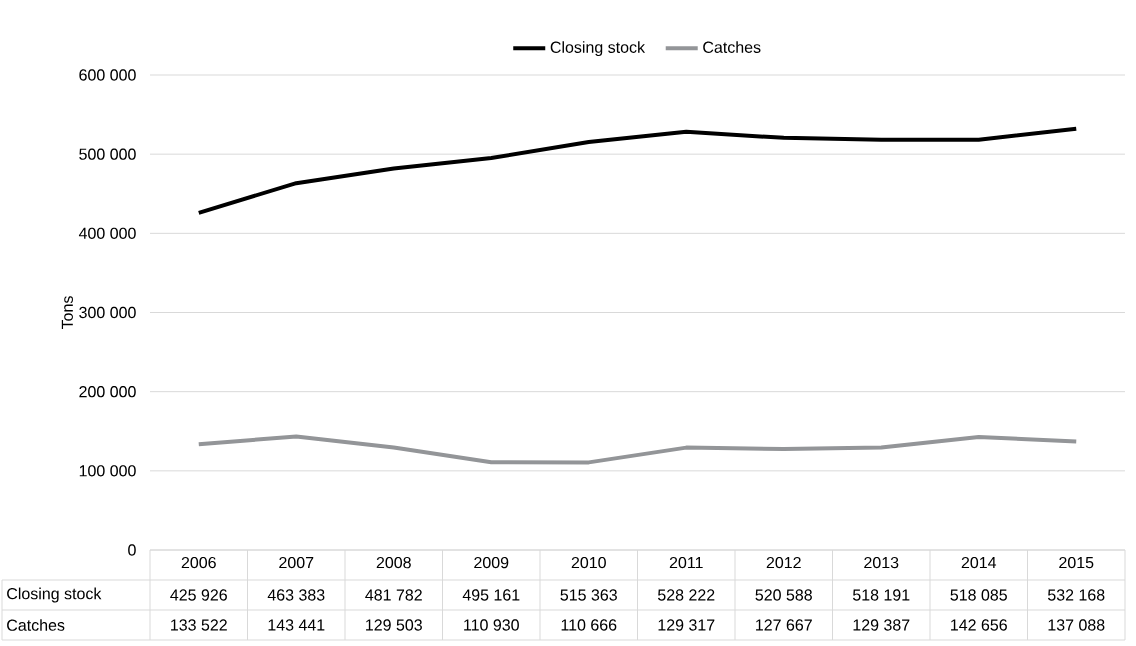 This screenshot has height=646, width=1136. Describe the element at coordinates (393, 595) in the screenshot. I see `data-label: 481 782` at that location.